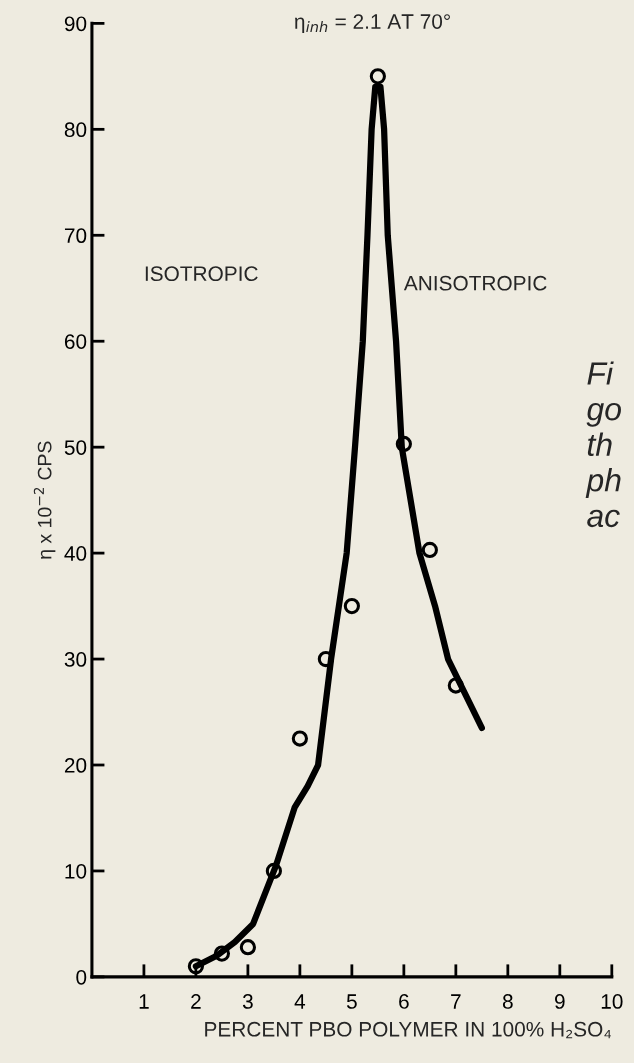 Image resolution: width=634 pixels, height=1063 pixels. I want to click on y-tick-label: 40, so click(75, 553).